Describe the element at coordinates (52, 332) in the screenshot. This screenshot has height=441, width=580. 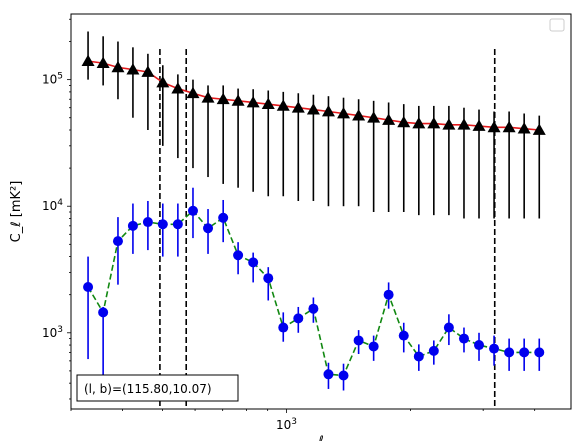
I see `y-tick-label-0: 103` at that location.